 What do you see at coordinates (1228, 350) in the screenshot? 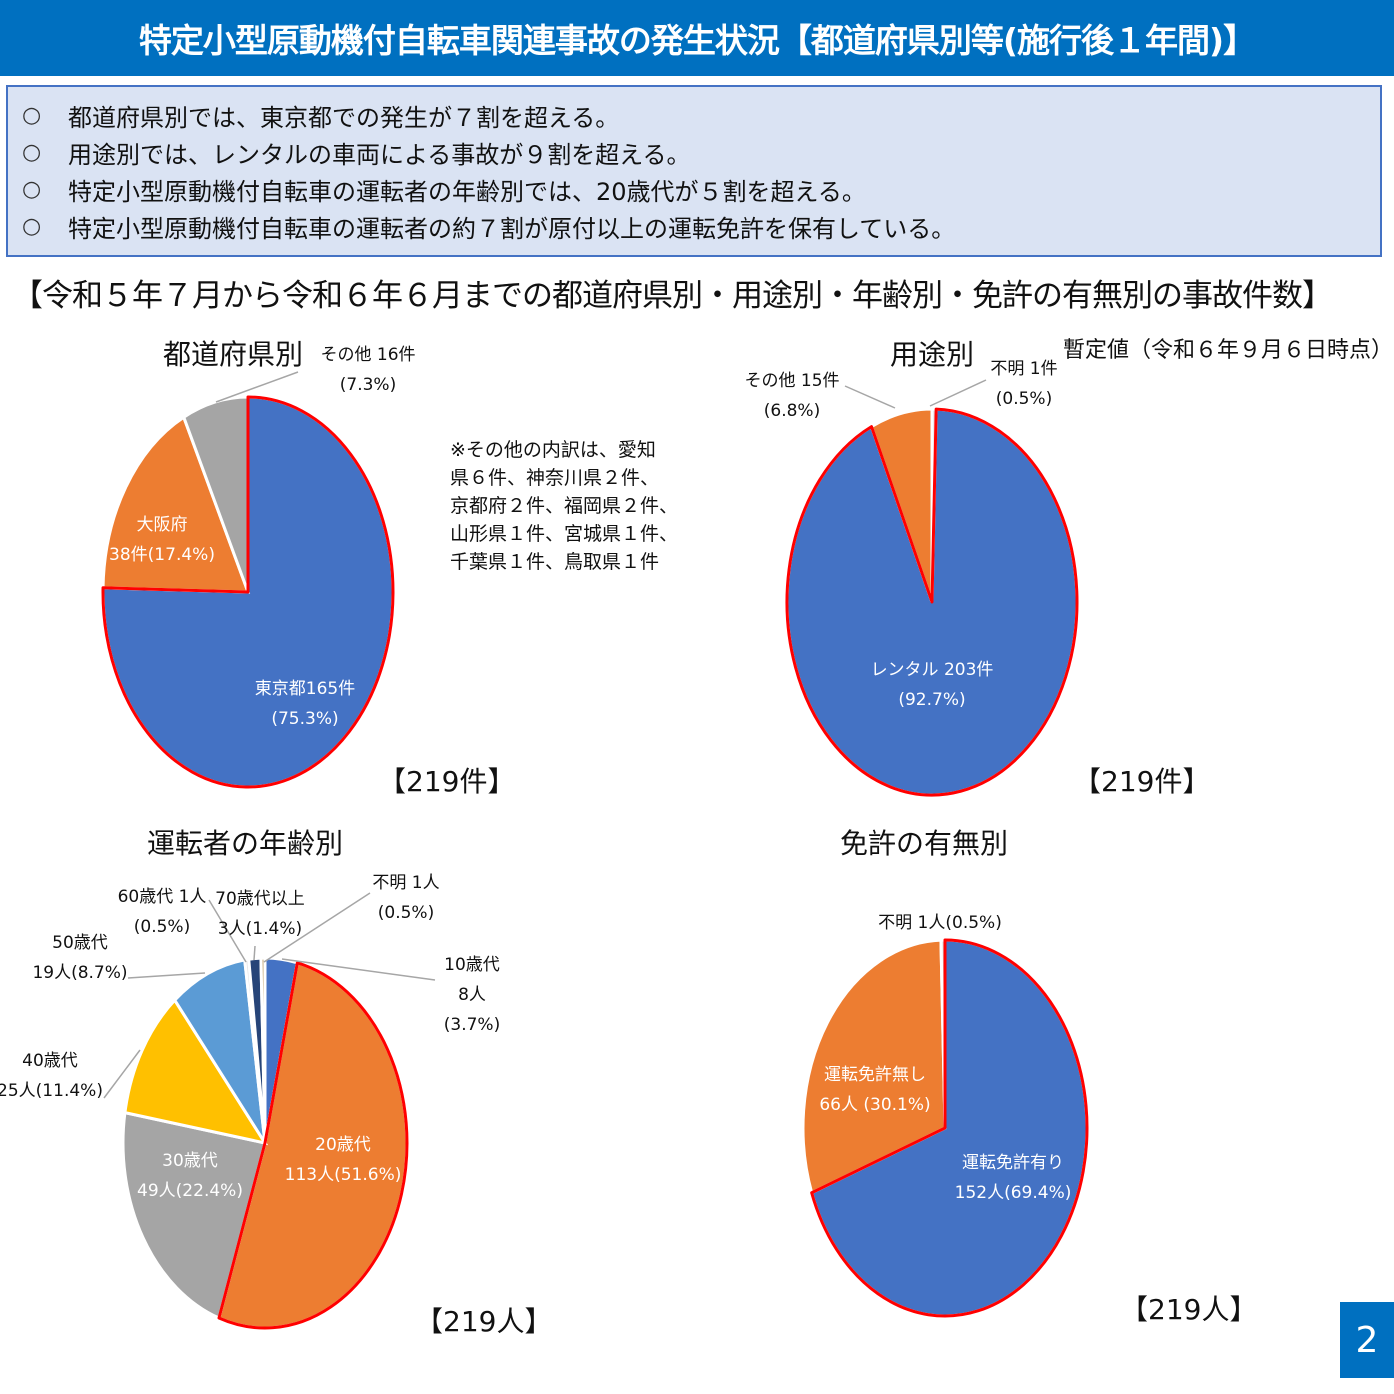
I see `provisional-note: 暫定値（令和６年９月６日時点）` at bounding box center [1228, 350].